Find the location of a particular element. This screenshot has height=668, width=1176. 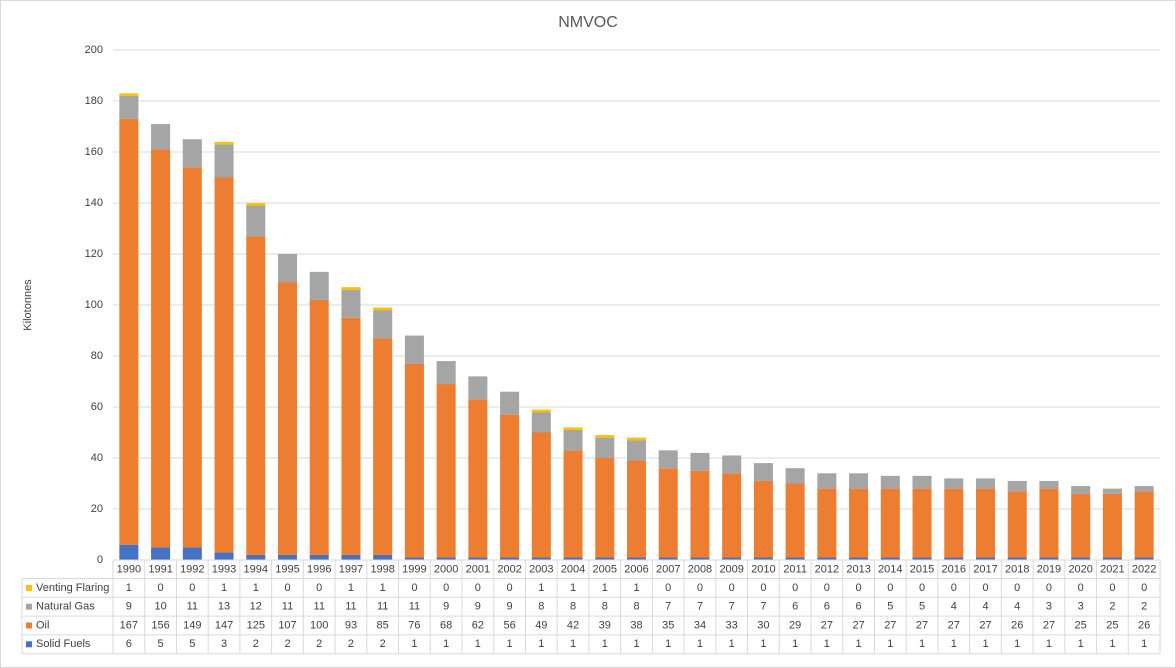

x-tick-label: 2007 is located at coordinates (668, 569).